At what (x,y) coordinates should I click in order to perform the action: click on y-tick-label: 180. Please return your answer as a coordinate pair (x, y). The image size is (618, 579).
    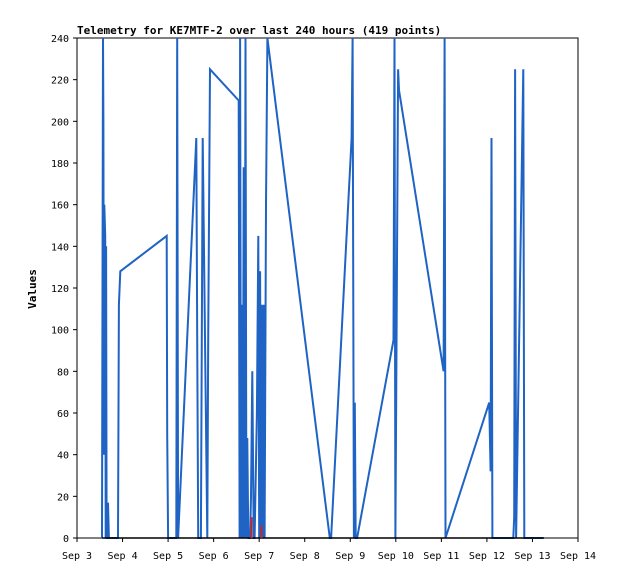
    Looking at the image, I should click on (60, 164).